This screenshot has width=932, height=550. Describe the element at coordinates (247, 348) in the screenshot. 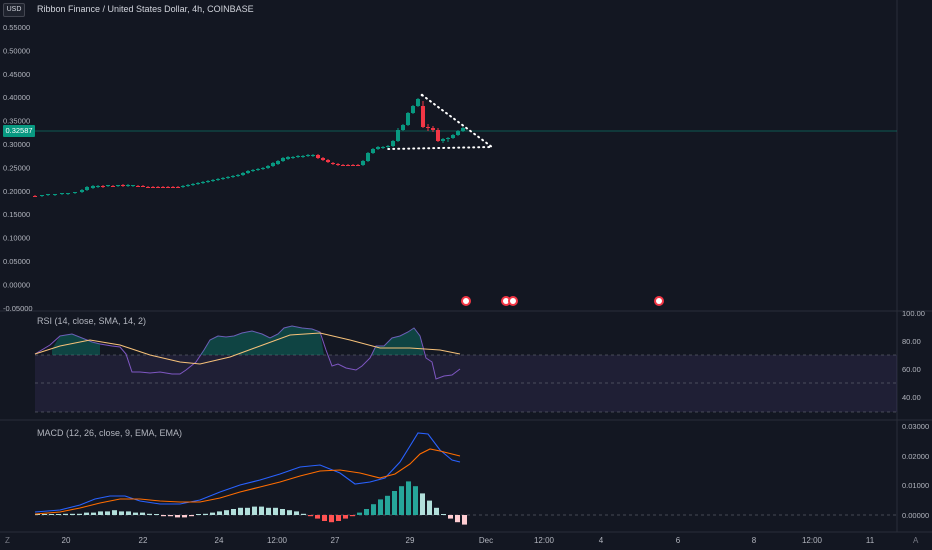

I see `rsi-ma-line` at that location.